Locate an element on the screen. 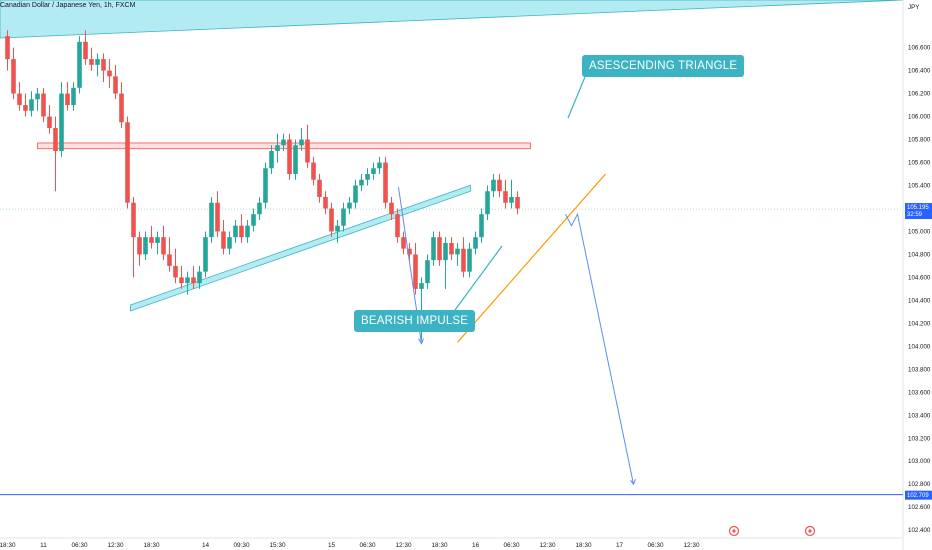  symbol-title: Canadian Dollar / Japanese Yen, 1h, FXCM is located at coordinates (68, 5).